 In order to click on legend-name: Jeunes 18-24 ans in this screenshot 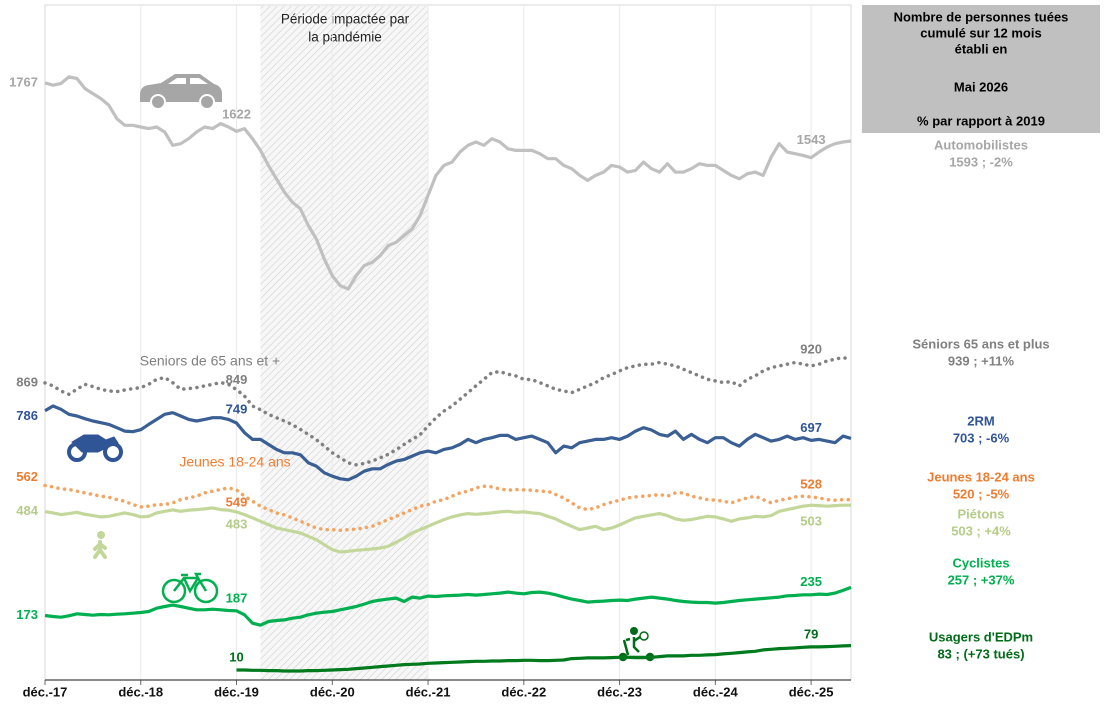, I will do `click(981, 476)`.